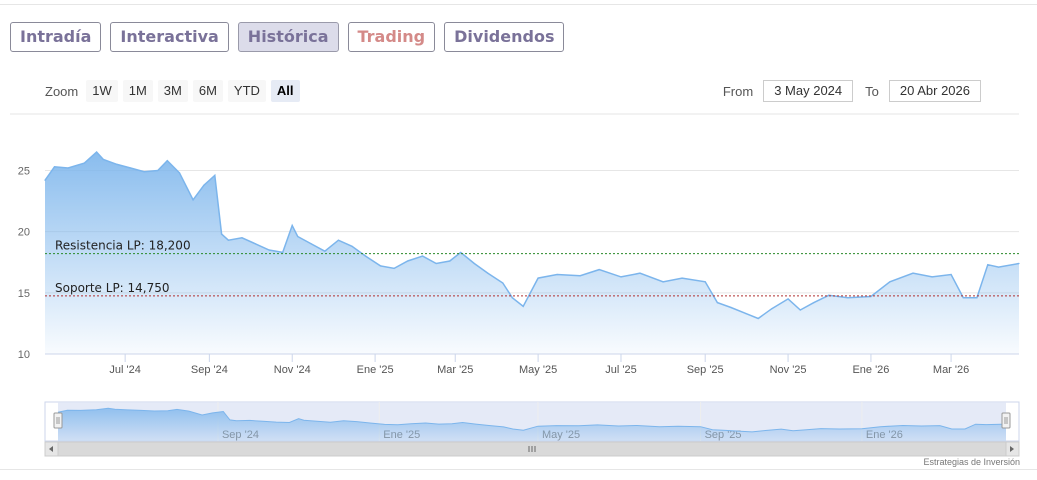 This screenshot has width=1037, height=480. Describe the element at coordinates (112, 288) in the screenshot. I see `support-label: Soporte LP: 14,750` at that location.